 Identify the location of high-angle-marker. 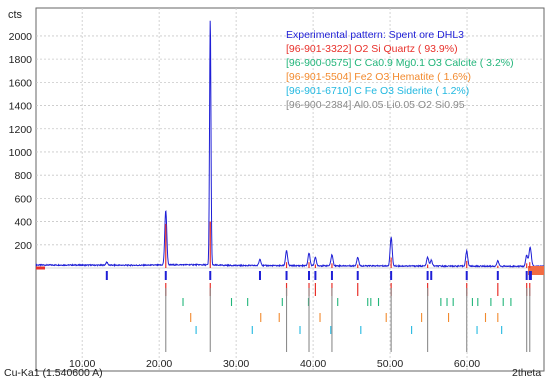
(536, 270).